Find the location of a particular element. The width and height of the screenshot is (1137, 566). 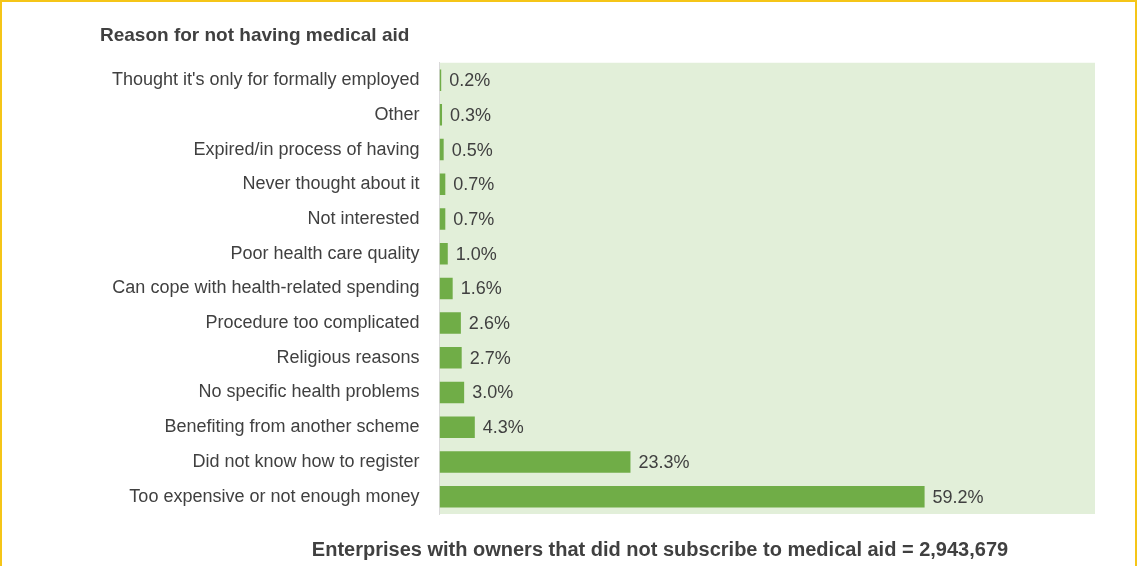

y-tick-label: Procedure too complicated is located at coordinates (312, 322).